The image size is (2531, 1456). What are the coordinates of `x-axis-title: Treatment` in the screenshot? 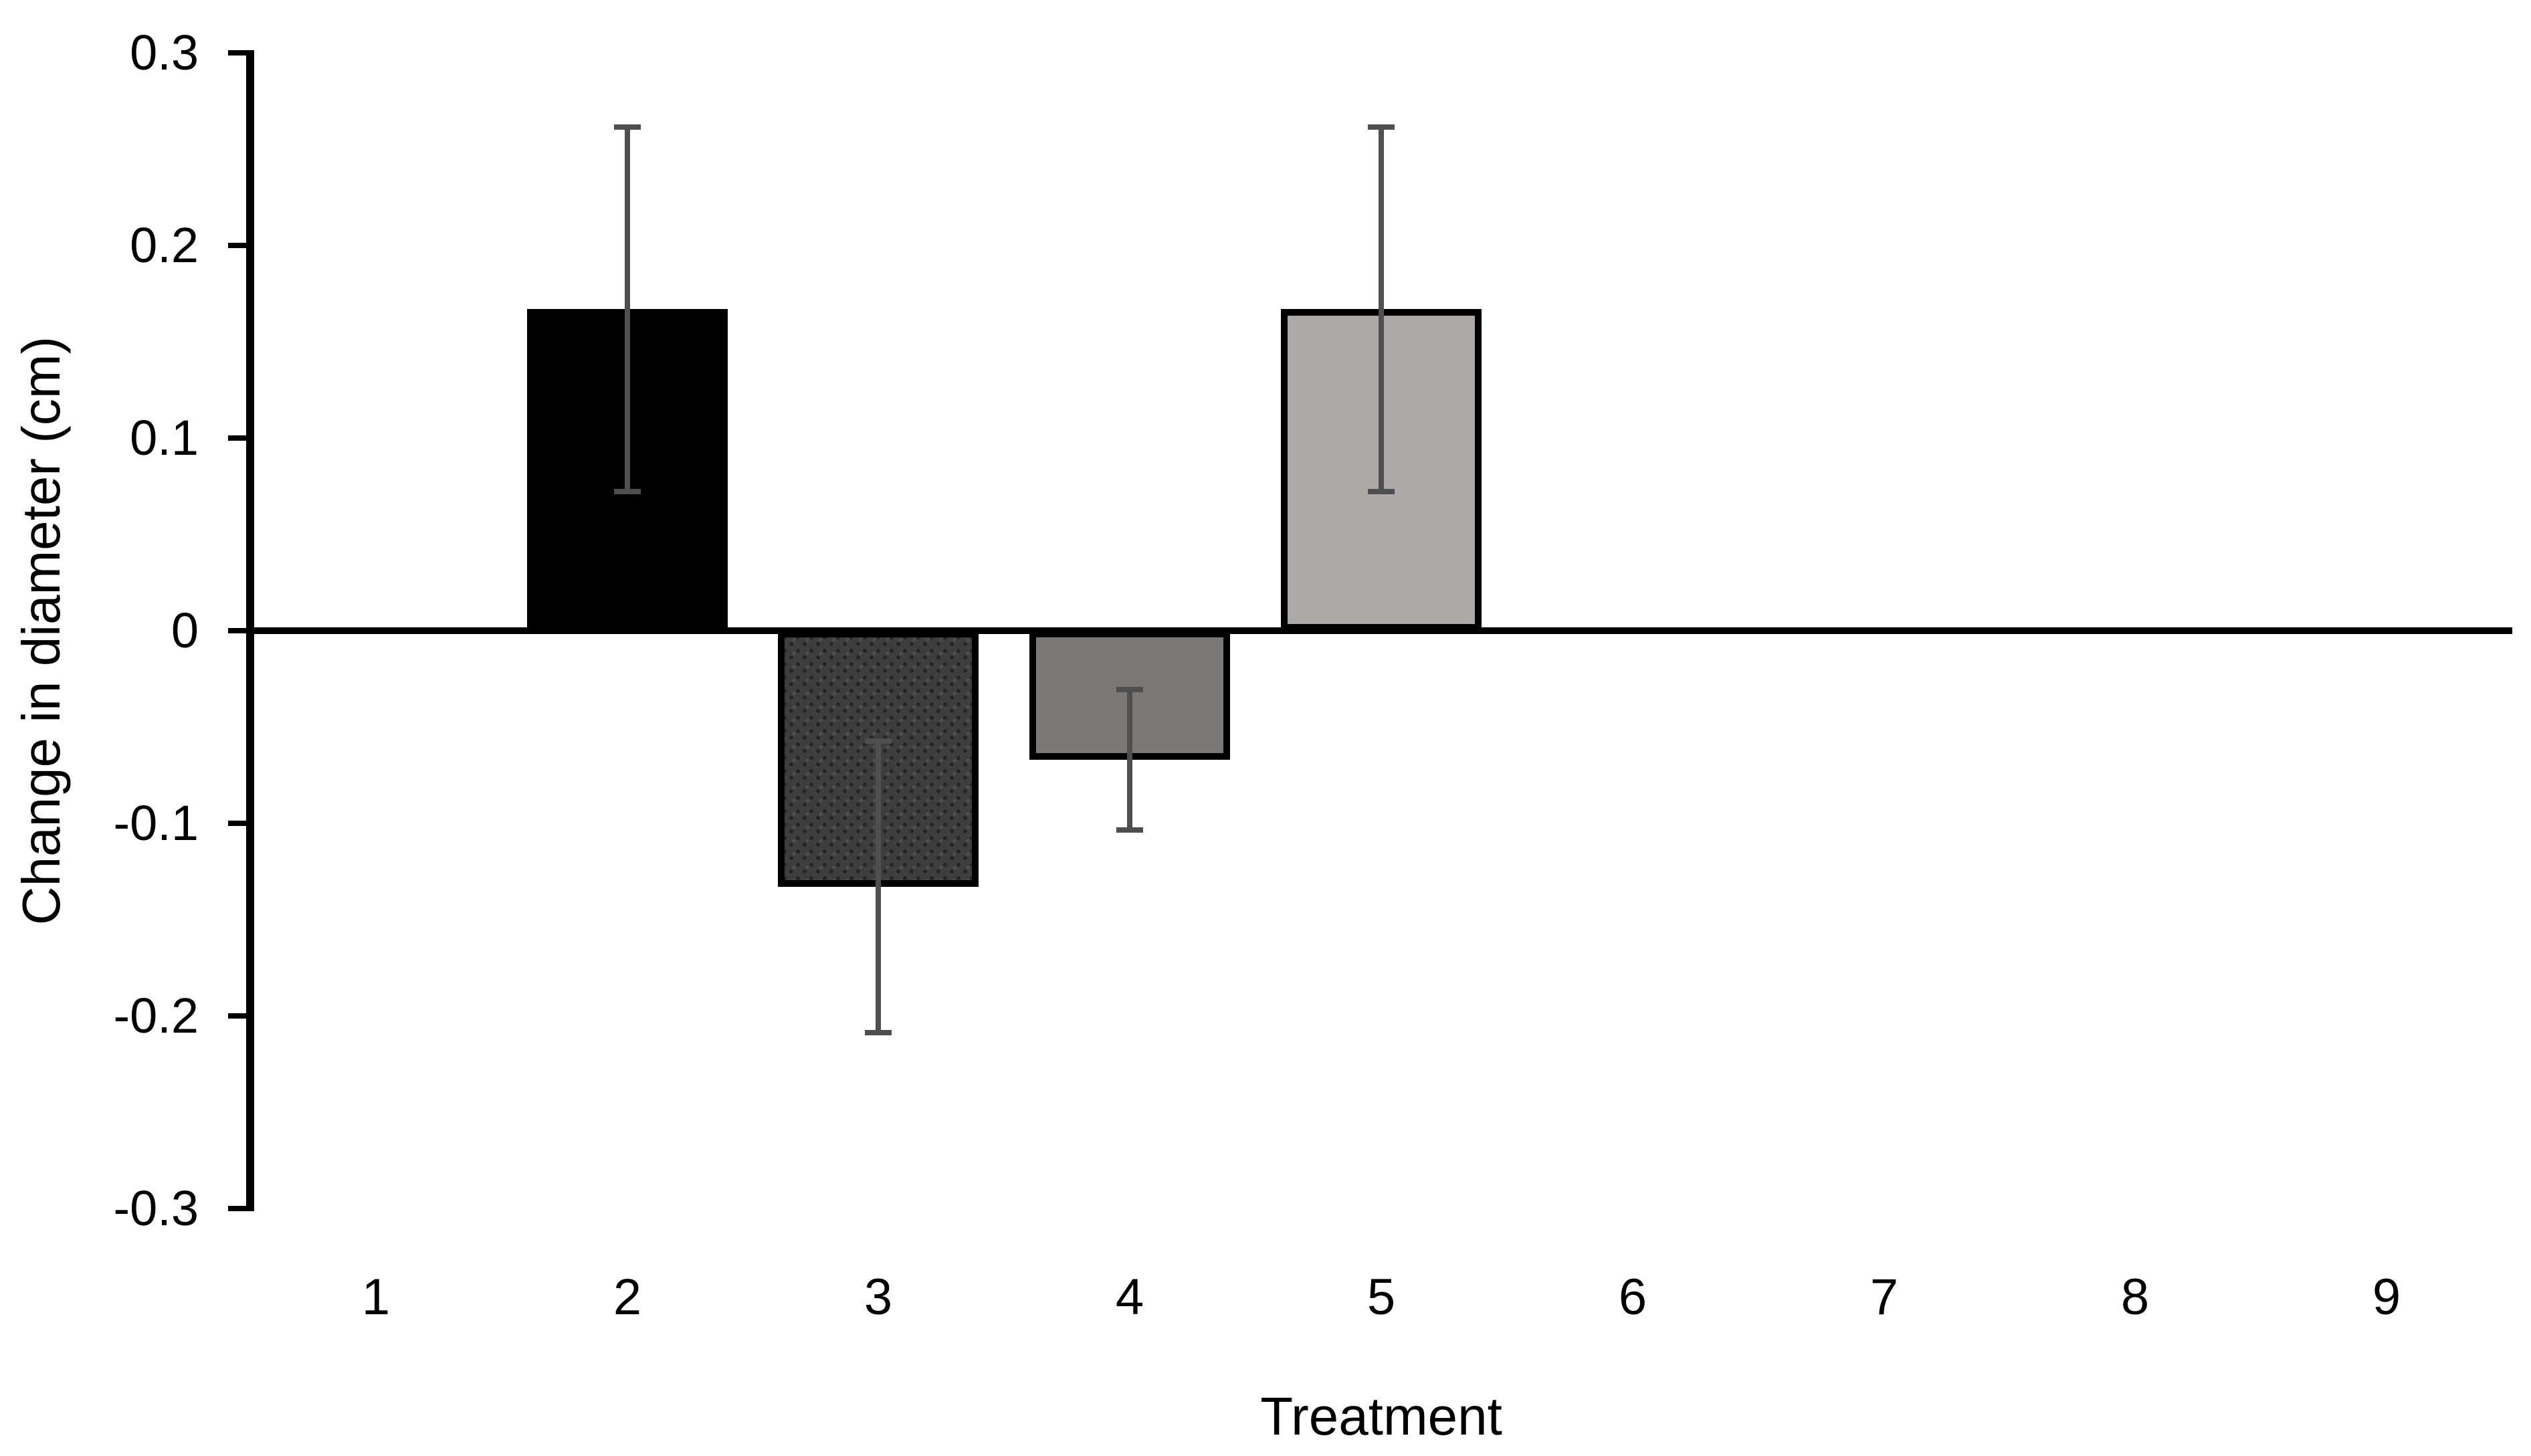 It's located at (1381, 1416).